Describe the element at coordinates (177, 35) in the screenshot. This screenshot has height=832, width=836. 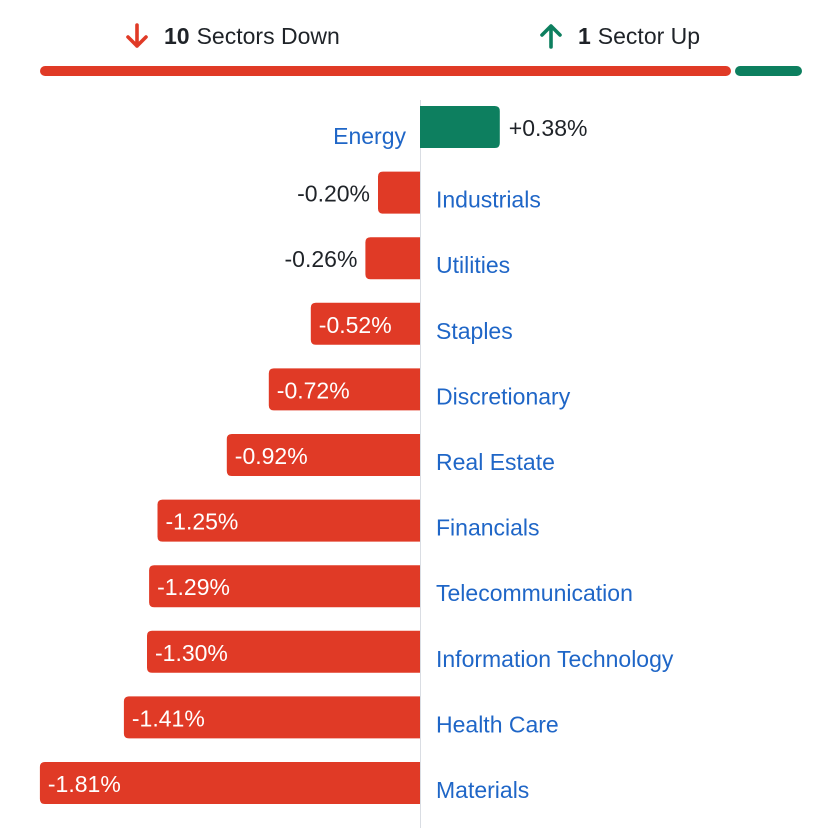
I see `sectors-down-count: 10` at that location.